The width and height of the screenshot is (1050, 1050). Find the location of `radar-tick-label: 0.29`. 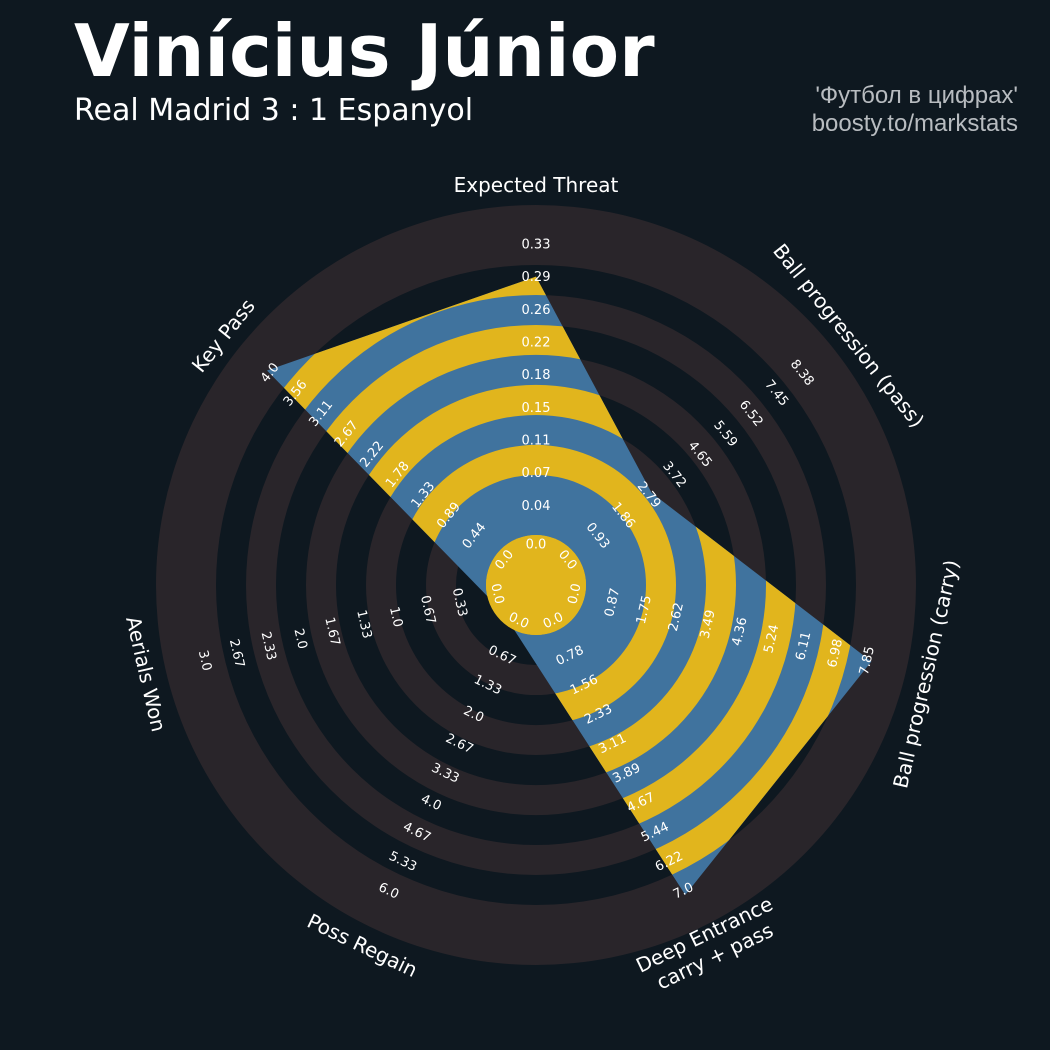

radar-tick-label: 0.29 is located at coordinates (536, 277).